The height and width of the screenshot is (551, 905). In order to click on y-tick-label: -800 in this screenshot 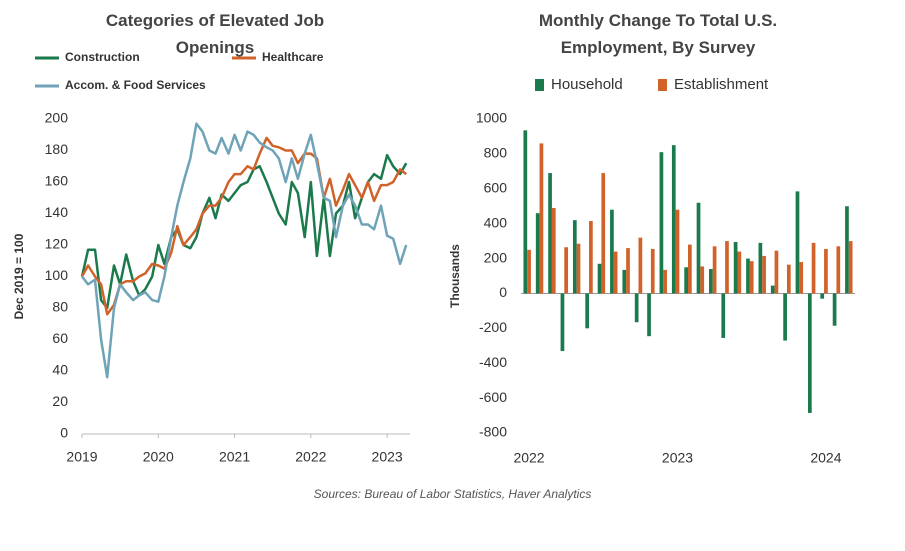, I will do `click(493, 432)`.